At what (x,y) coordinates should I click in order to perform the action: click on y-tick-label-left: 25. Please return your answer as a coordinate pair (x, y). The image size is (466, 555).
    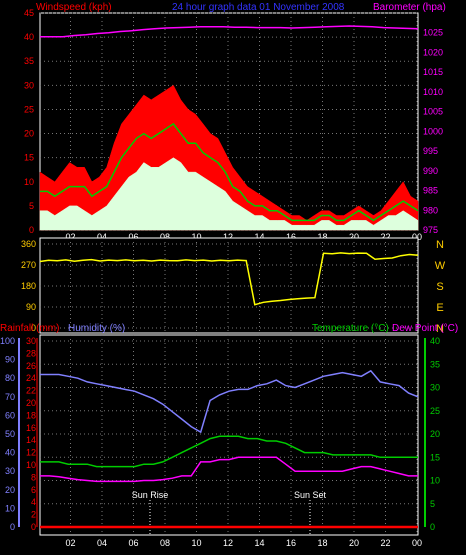
    Looking at the image, I should click on (29, 109).